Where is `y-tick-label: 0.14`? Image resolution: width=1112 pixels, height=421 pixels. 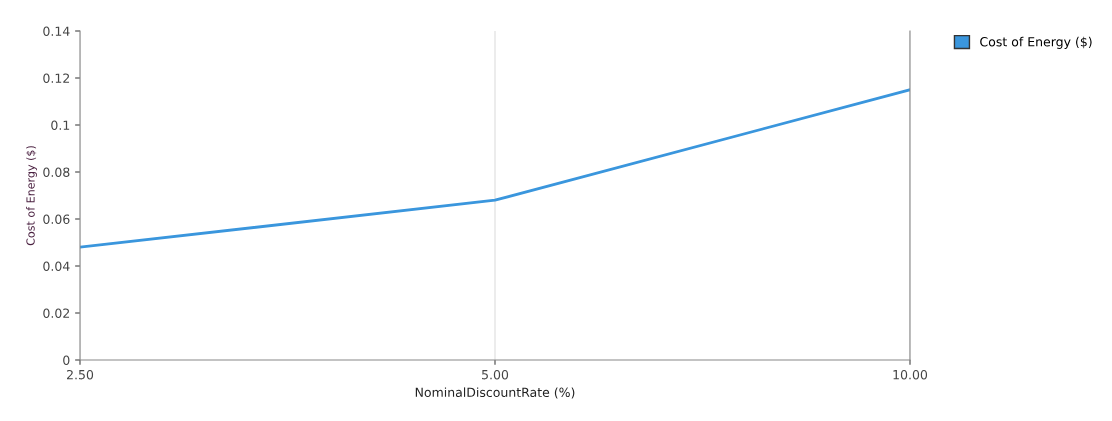
y-tick-label: 0.14 is located at coordinates (56, 31).